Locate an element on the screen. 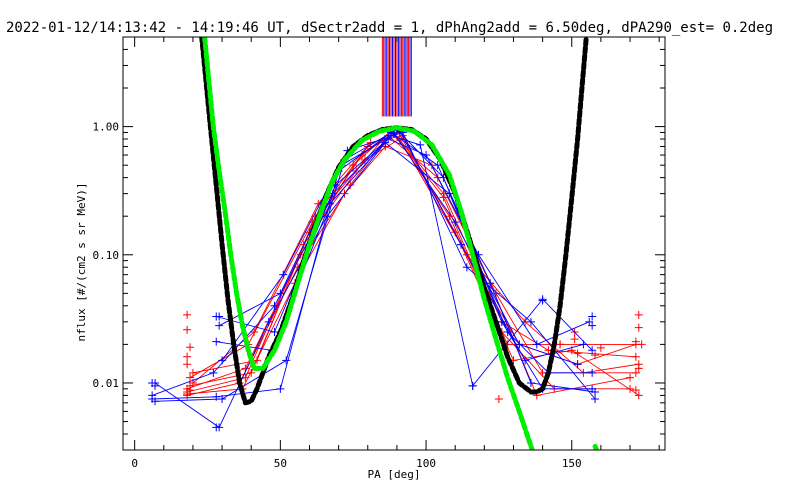 This screenshot has height=500, width=800. x-tick-label: 150 is located at coordinates (572, 463).